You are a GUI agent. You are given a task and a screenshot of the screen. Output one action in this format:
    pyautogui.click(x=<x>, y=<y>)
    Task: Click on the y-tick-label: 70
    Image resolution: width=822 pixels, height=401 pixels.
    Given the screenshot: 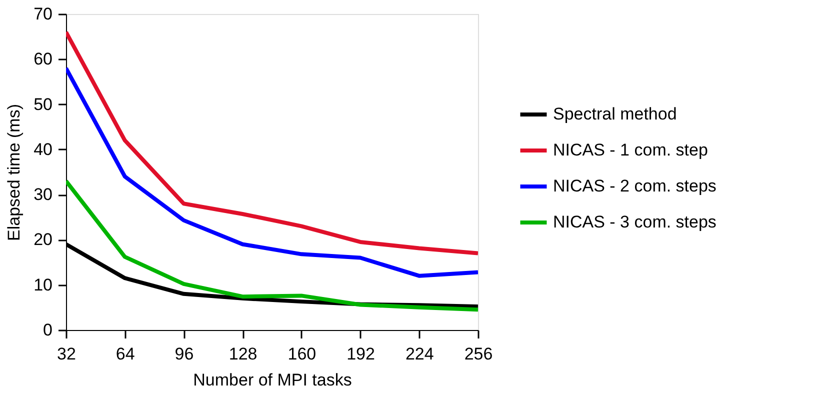 What is the action you would take?
    pyautogui.click(x=43, y=14)
    